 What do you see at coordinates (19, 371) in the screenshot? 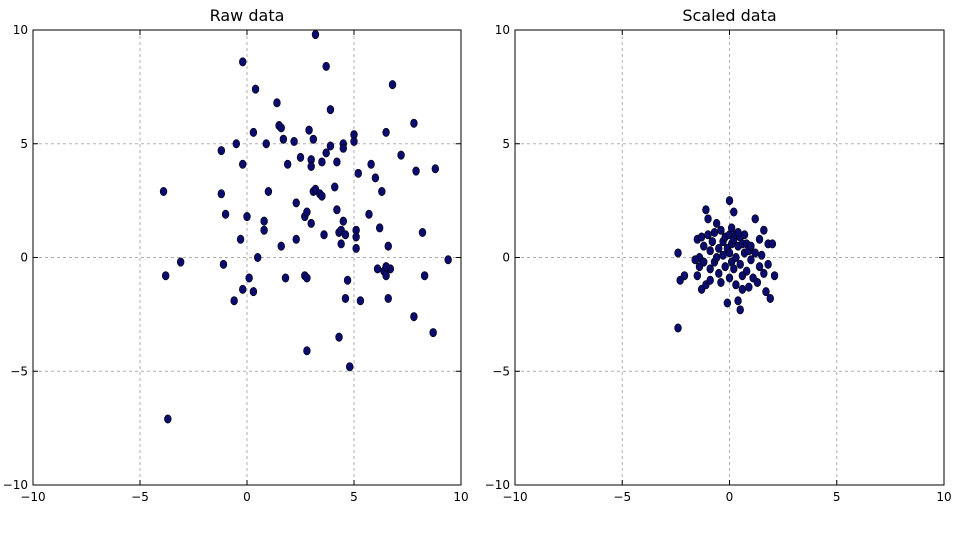
I see `raw-y-tick-label: −5` at bounding box center [19, 371].